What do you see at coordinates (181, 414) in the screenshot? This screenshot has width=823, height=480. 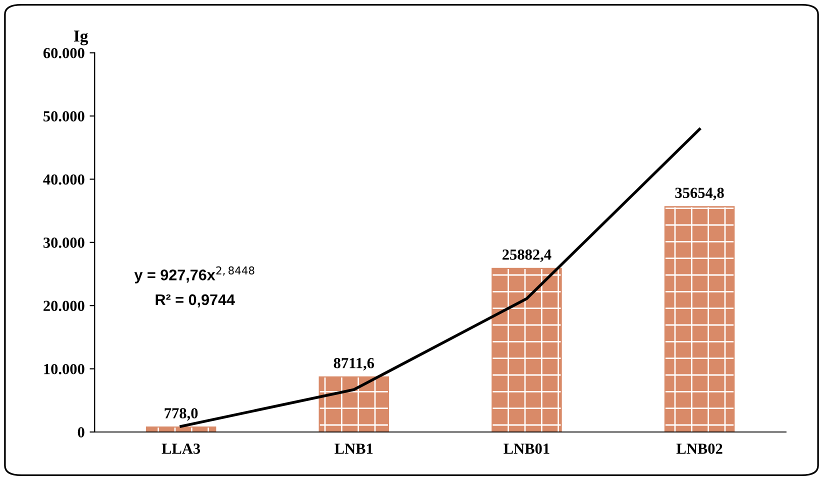 I see `data-label: 778,0` at bounding box center [181, 414].